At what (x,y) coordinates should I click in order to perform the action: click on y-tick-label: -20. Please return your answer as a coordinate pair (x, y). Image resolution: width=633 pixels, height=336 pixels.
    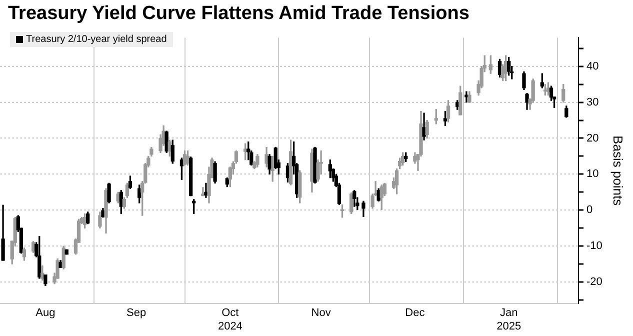
    Looking at the image, I should click on (594, 282).